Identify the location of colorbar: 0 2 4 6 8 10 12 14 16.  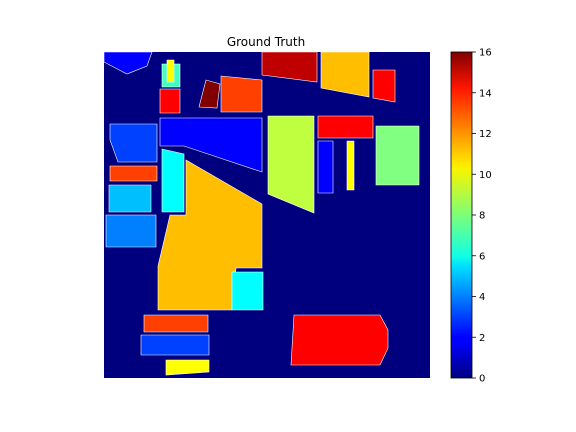
(471, 216).